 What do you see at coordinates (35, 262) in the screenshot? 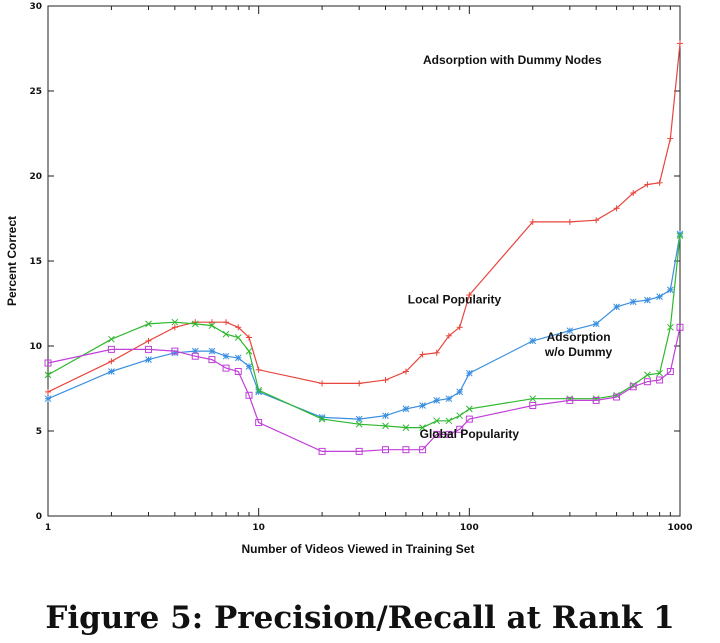
I see `y-tick-label: 15` at bounding box center [35, 262].